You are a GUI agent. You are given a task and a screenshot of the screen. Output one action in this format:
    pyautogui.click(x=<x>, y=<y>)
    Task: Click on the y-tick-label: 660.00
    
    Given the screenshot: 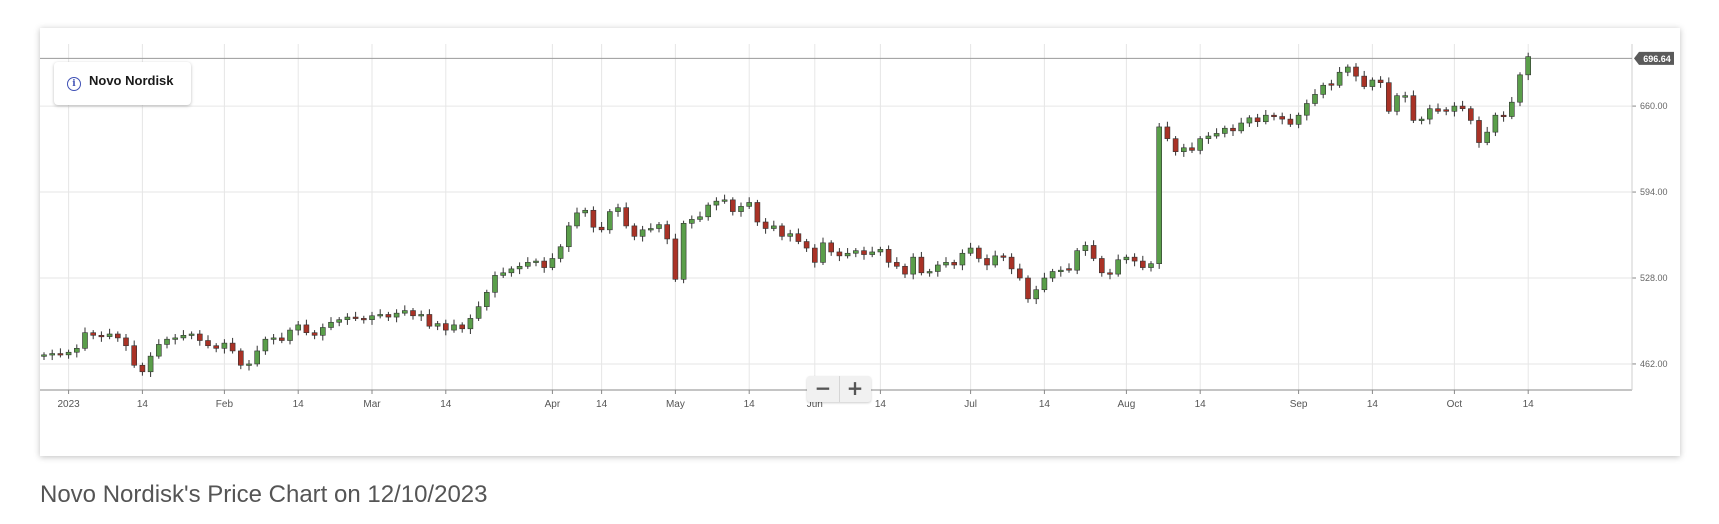 What is the action you would take?
    pyautogui.click(x=1654, y=106)
    